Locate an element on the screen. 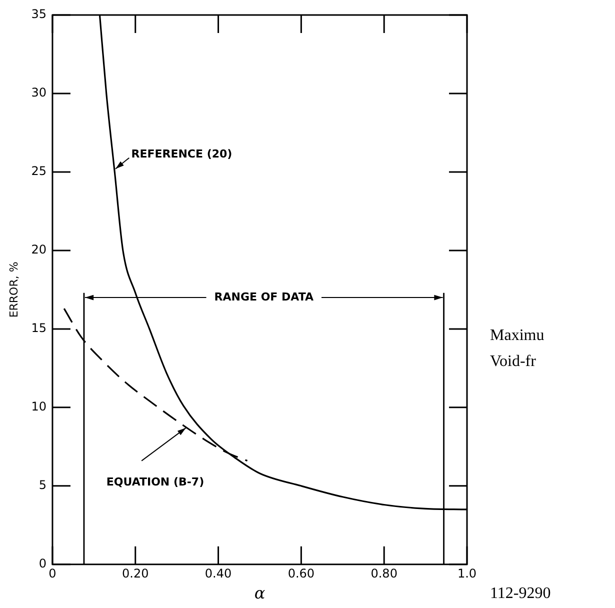 This screenshot has height=608, width=615. y-tick-label: 30 is located at coordinates (38, 93).